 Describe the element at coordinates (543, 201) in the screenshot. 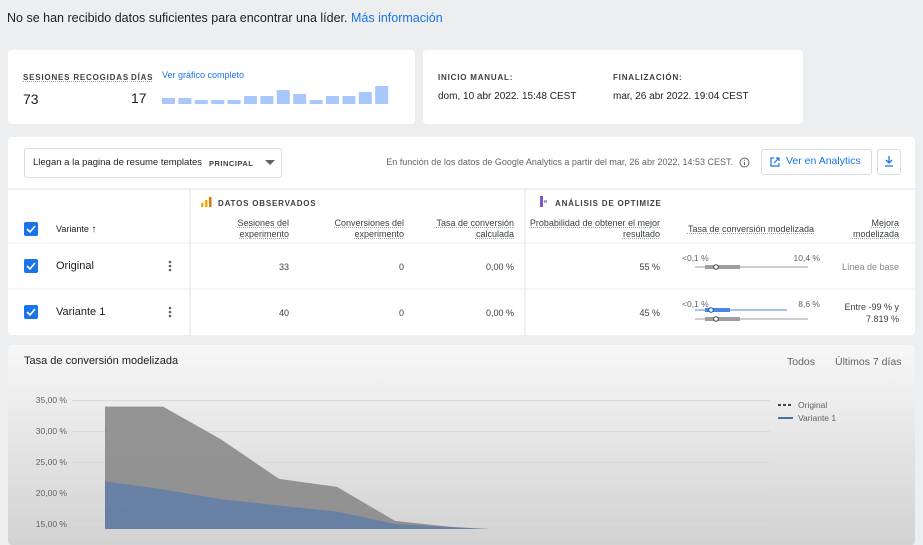

I see `optimize-icon` at that location.